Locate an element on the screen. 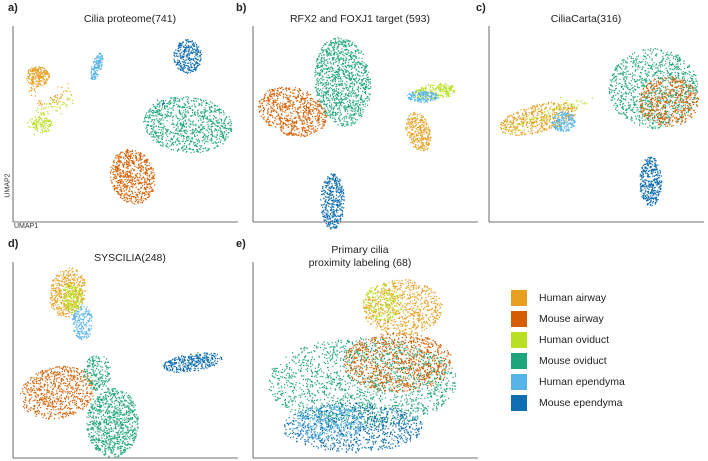 The width and height of the screenshot is (708, 461). legend-item: Human ependyma is located at coordinates (586, 382).